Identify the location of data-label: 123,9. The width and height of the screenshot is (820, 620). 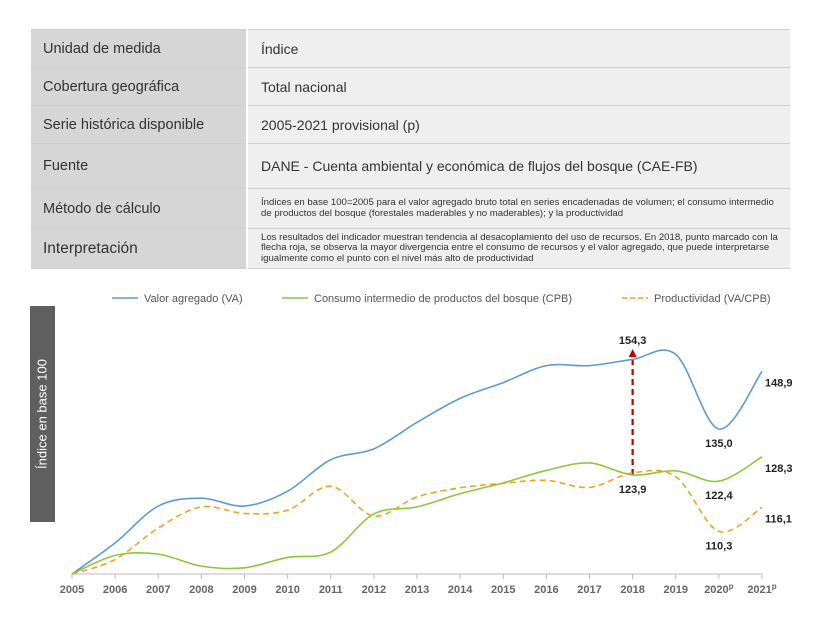
(633, 490).